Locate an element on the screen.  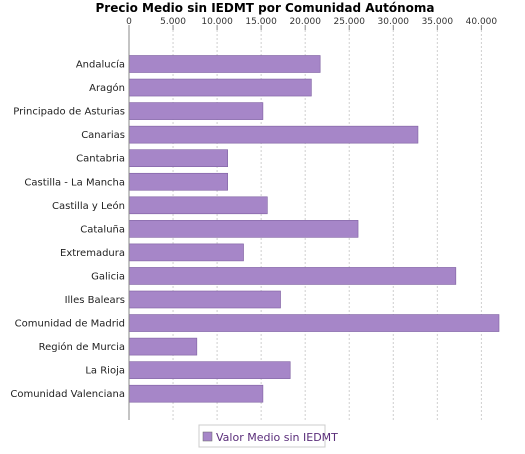
category-label: Aragón is located at coordinates (107, 88).